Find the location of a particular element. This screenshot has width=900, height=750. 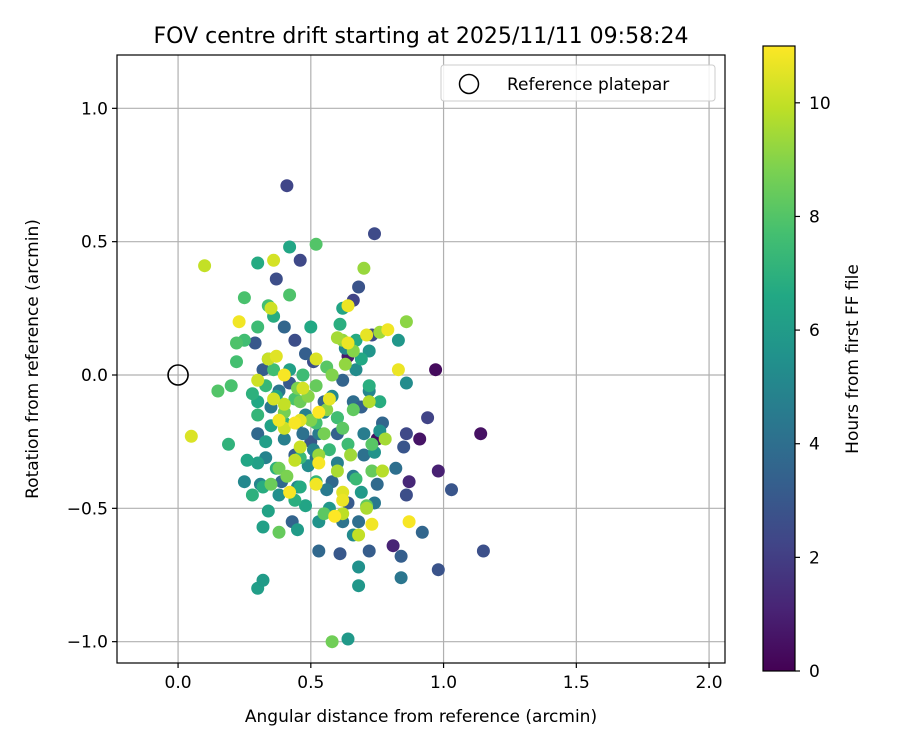

colorbar-tick-label: 10 is located at coordinates (820, 104).